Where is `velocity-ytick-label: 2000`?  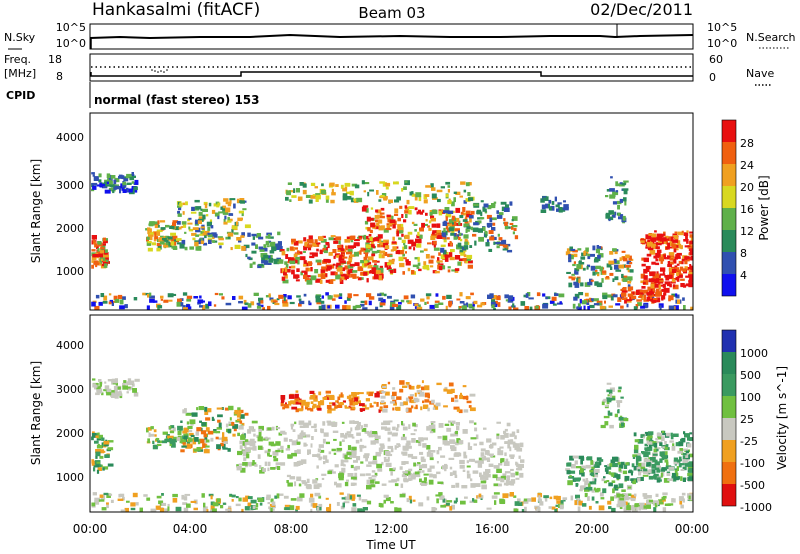 velocity-ytick-label: 2000 is located at coordinates (70, 433).